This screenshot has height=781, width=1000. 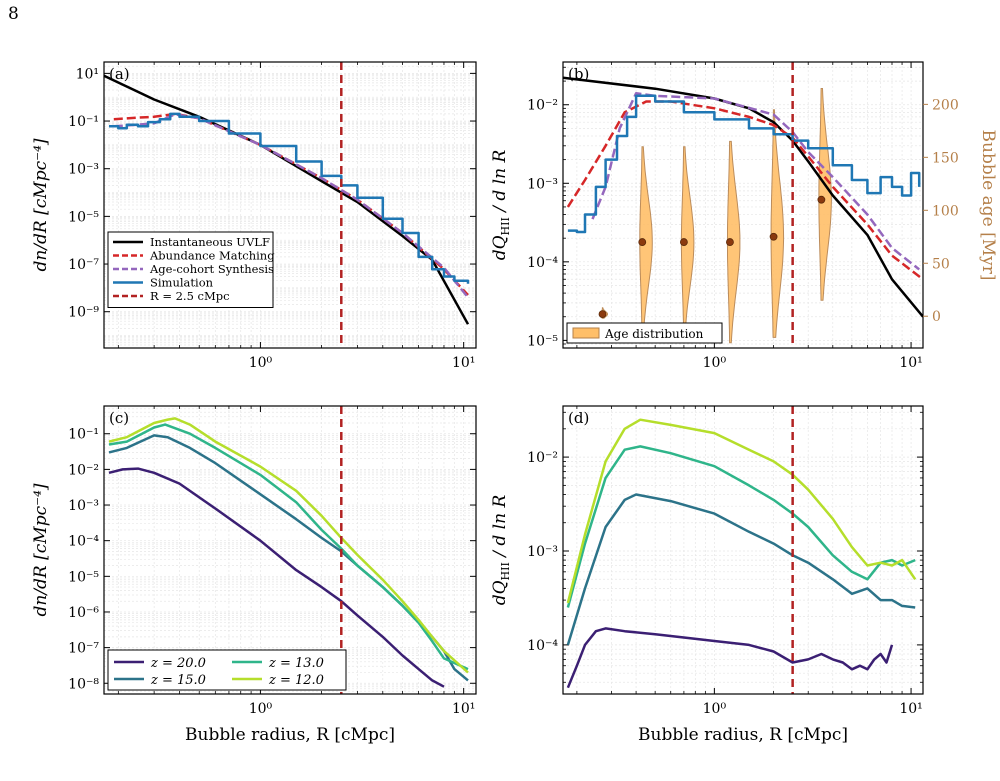 I want to click on series-line-simulation, so click(x=744, y=164).